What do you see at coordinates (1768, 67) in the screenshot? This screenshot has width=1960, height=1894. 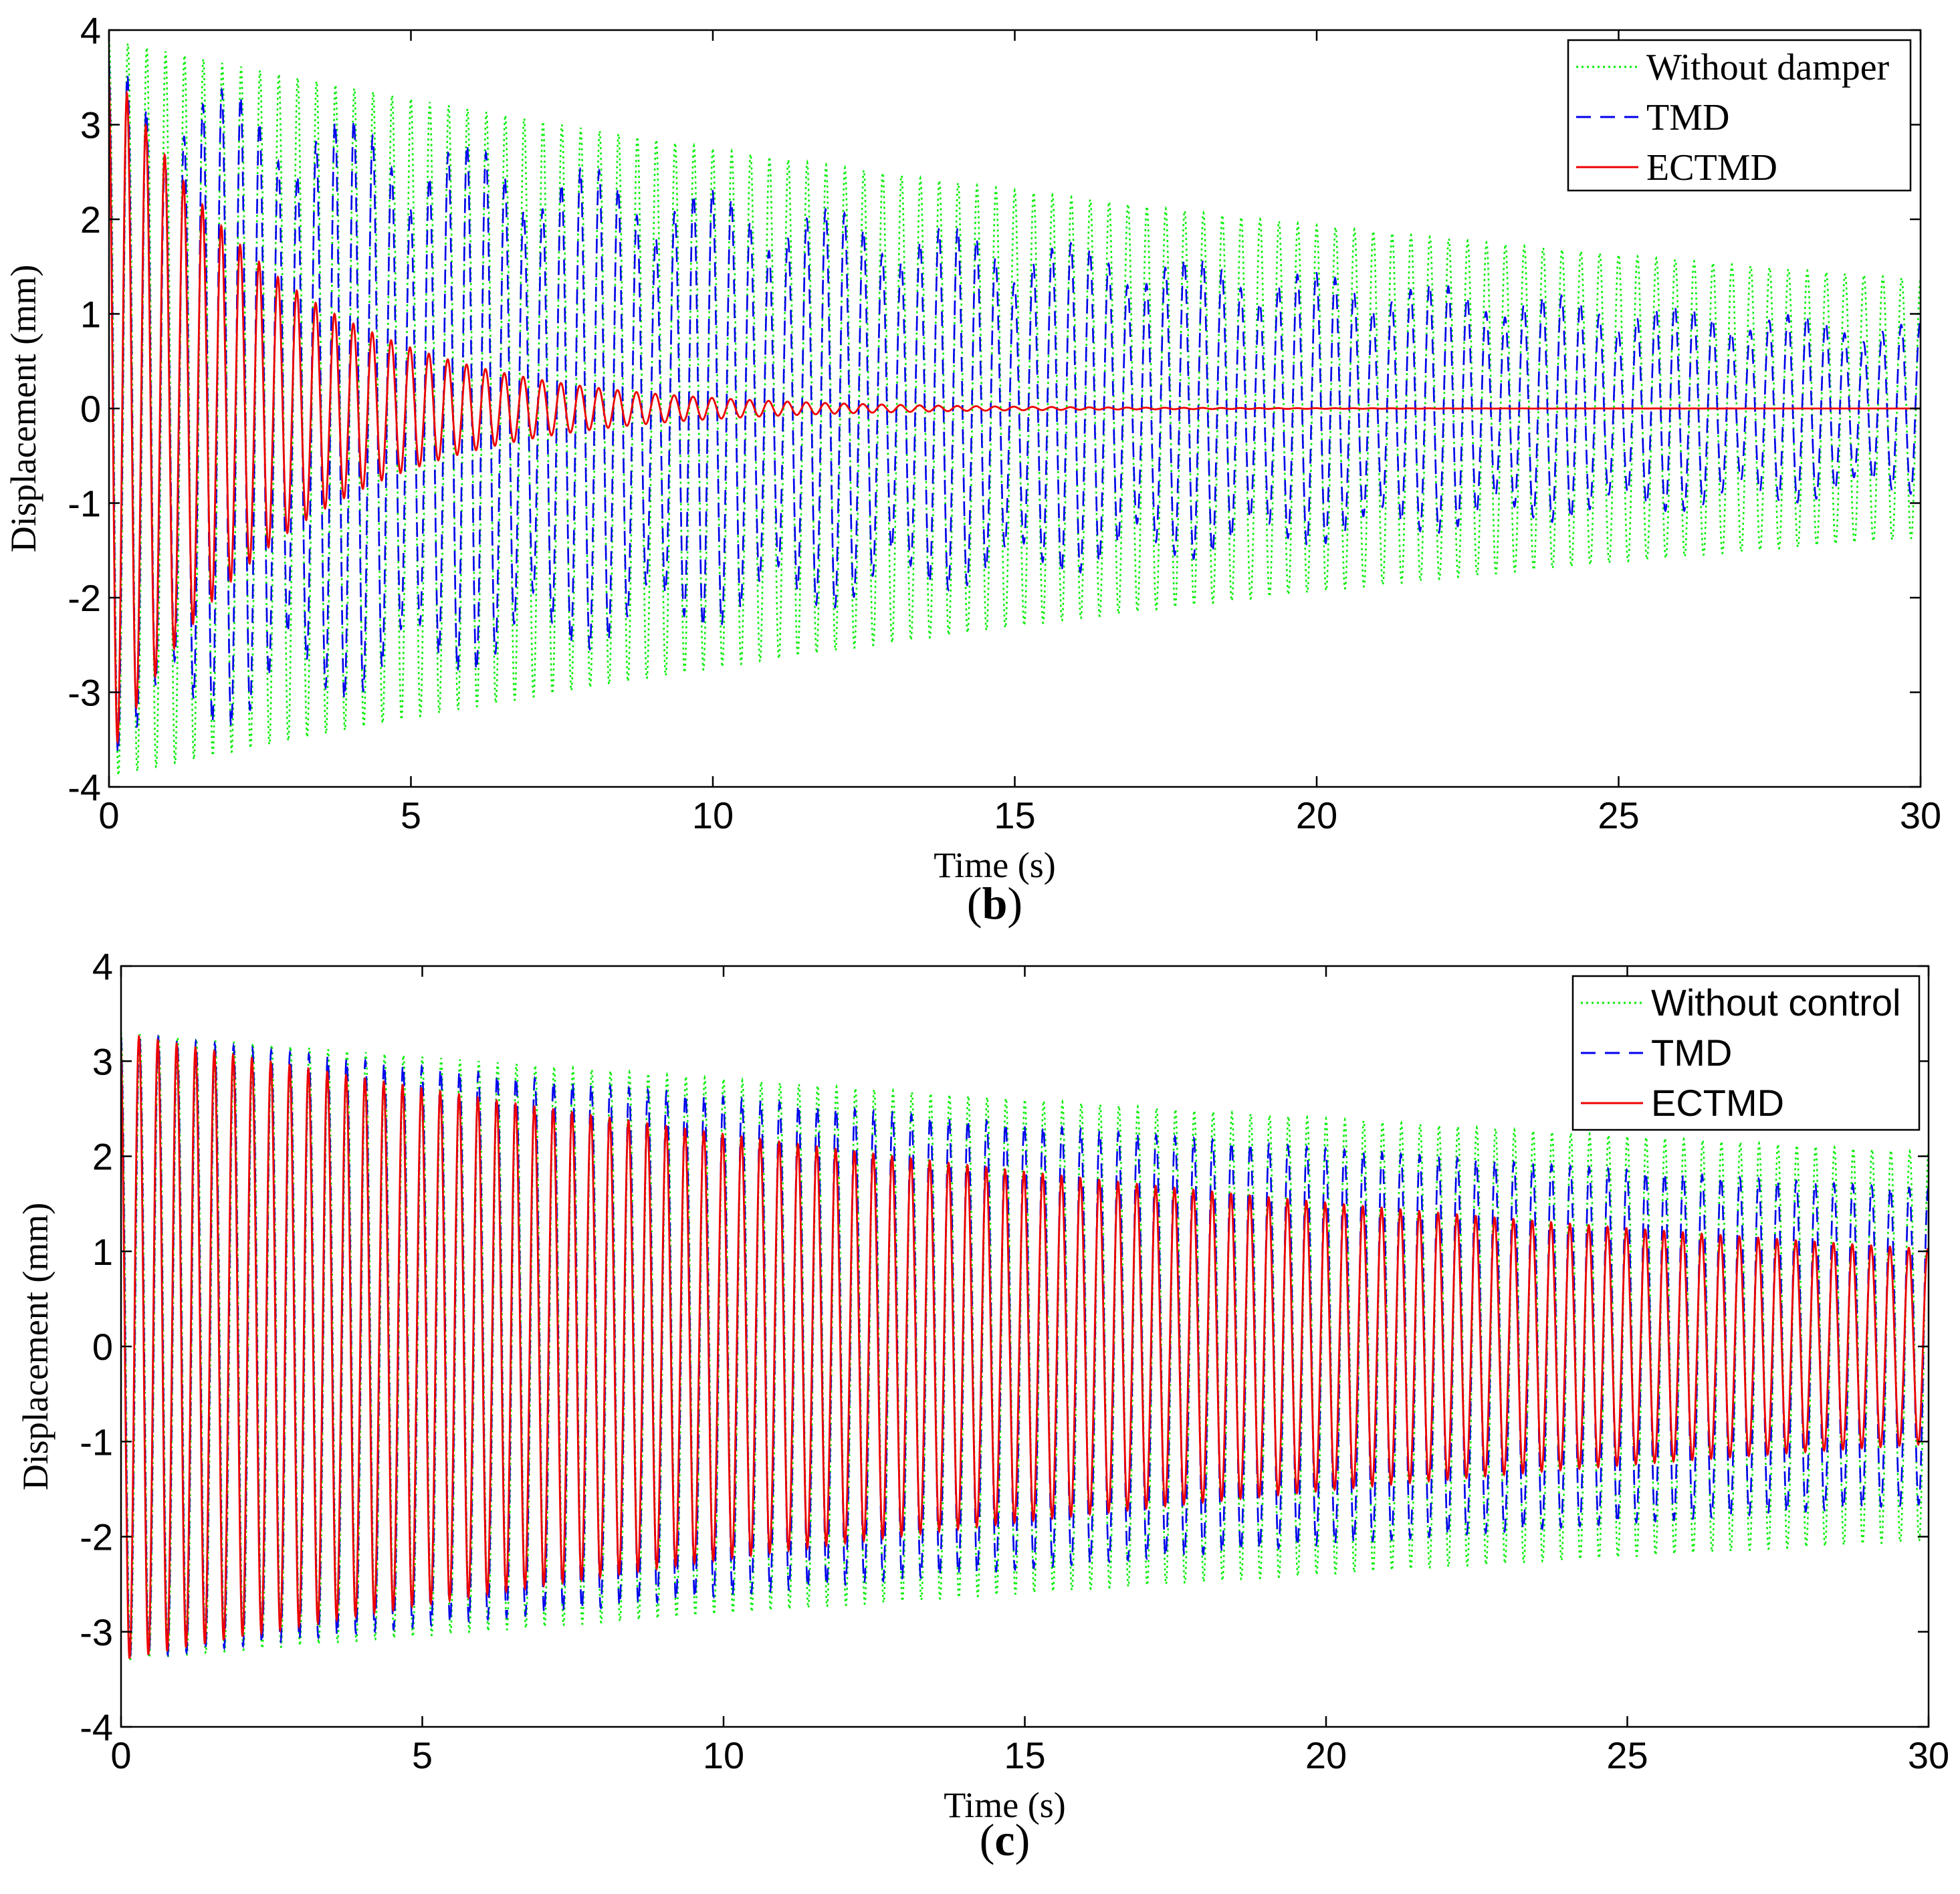 I see `legend-label: Without damper` at bounding box center [1768, 67].